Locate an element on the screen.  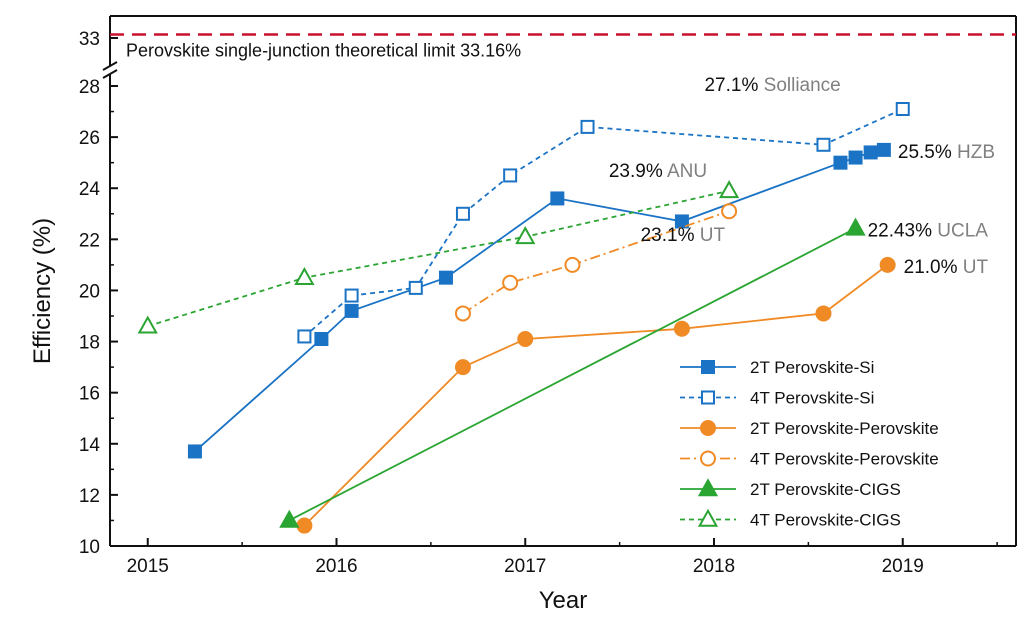
legend-item: 2T Perovskite-Si is located at coordinates (777, 367).